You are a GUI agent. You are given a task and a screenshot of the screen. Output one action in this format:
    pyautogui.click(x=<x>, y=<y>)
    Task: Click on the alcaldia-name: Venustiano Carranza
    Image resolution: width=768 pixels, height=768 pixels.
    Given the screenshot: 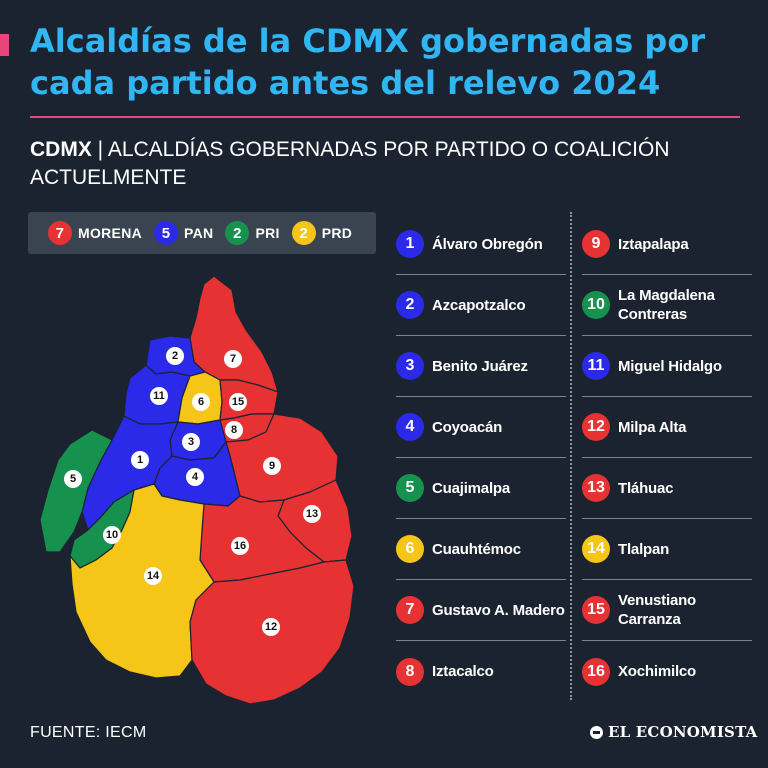 What is the action you would take?
    pyautogui.click(x=657, y=610)
    